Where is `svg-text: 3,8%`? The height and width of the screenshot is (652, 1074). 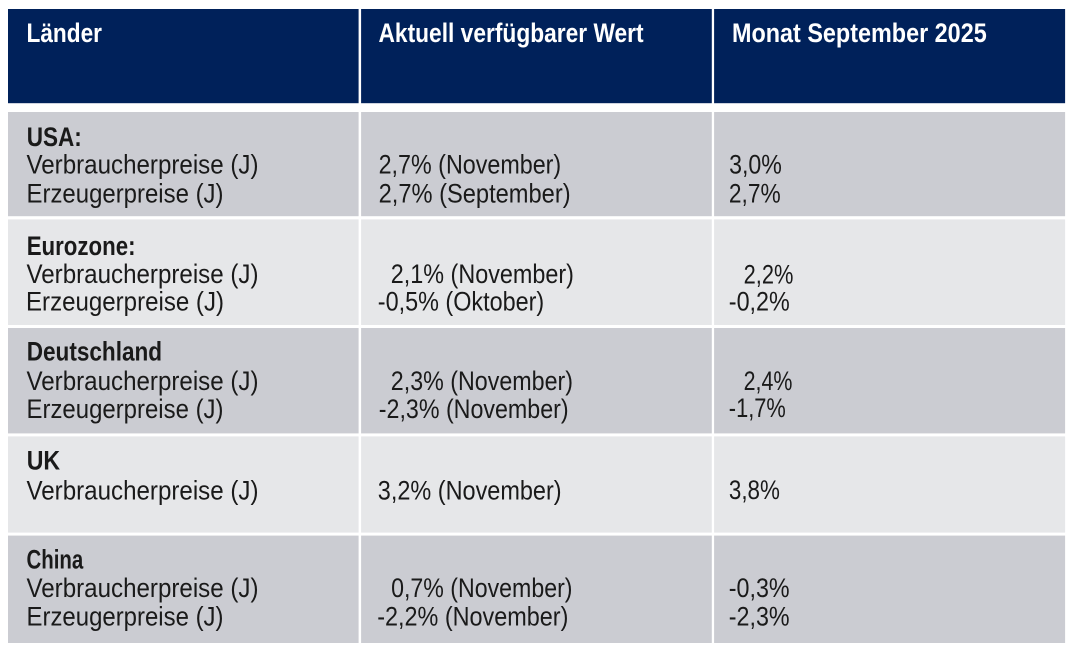 svg-text: 3,8% is located at coordinates (754, 490).